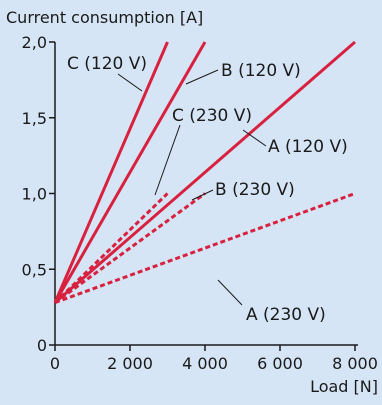  Describe the element at coordinates (104, 17) in the screenshot. I see `y-axis-title: Current consumption [A]` at that location.